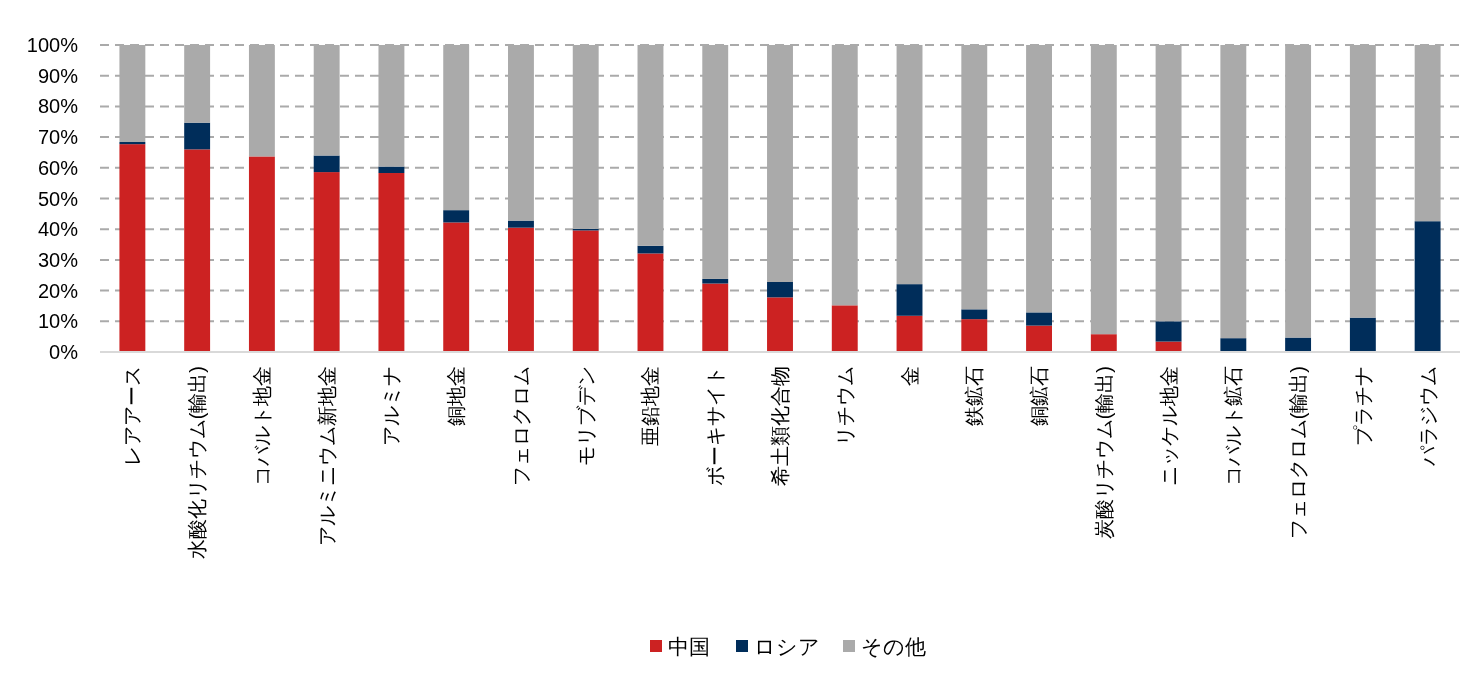 This screenshot has height=682, width=1480. What do you see at coordinates (58, 137) in the screenshot?
I see `y-tick-label: 70%` at bounding box center [58, 137].